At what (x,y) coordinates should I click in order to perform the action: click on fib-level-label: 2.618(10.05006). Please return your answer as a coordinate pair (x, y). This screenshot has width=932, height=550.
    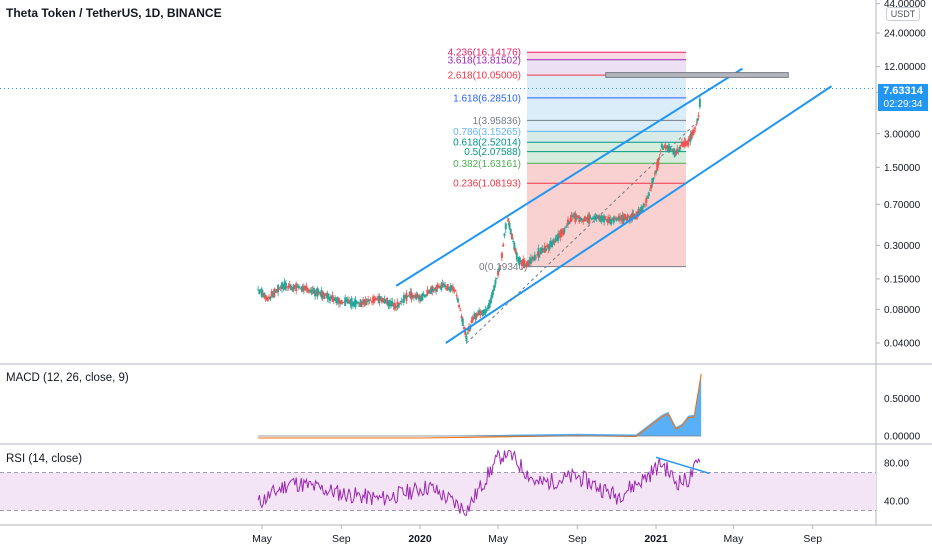
    Looking at the image, I should click on (484, 76).